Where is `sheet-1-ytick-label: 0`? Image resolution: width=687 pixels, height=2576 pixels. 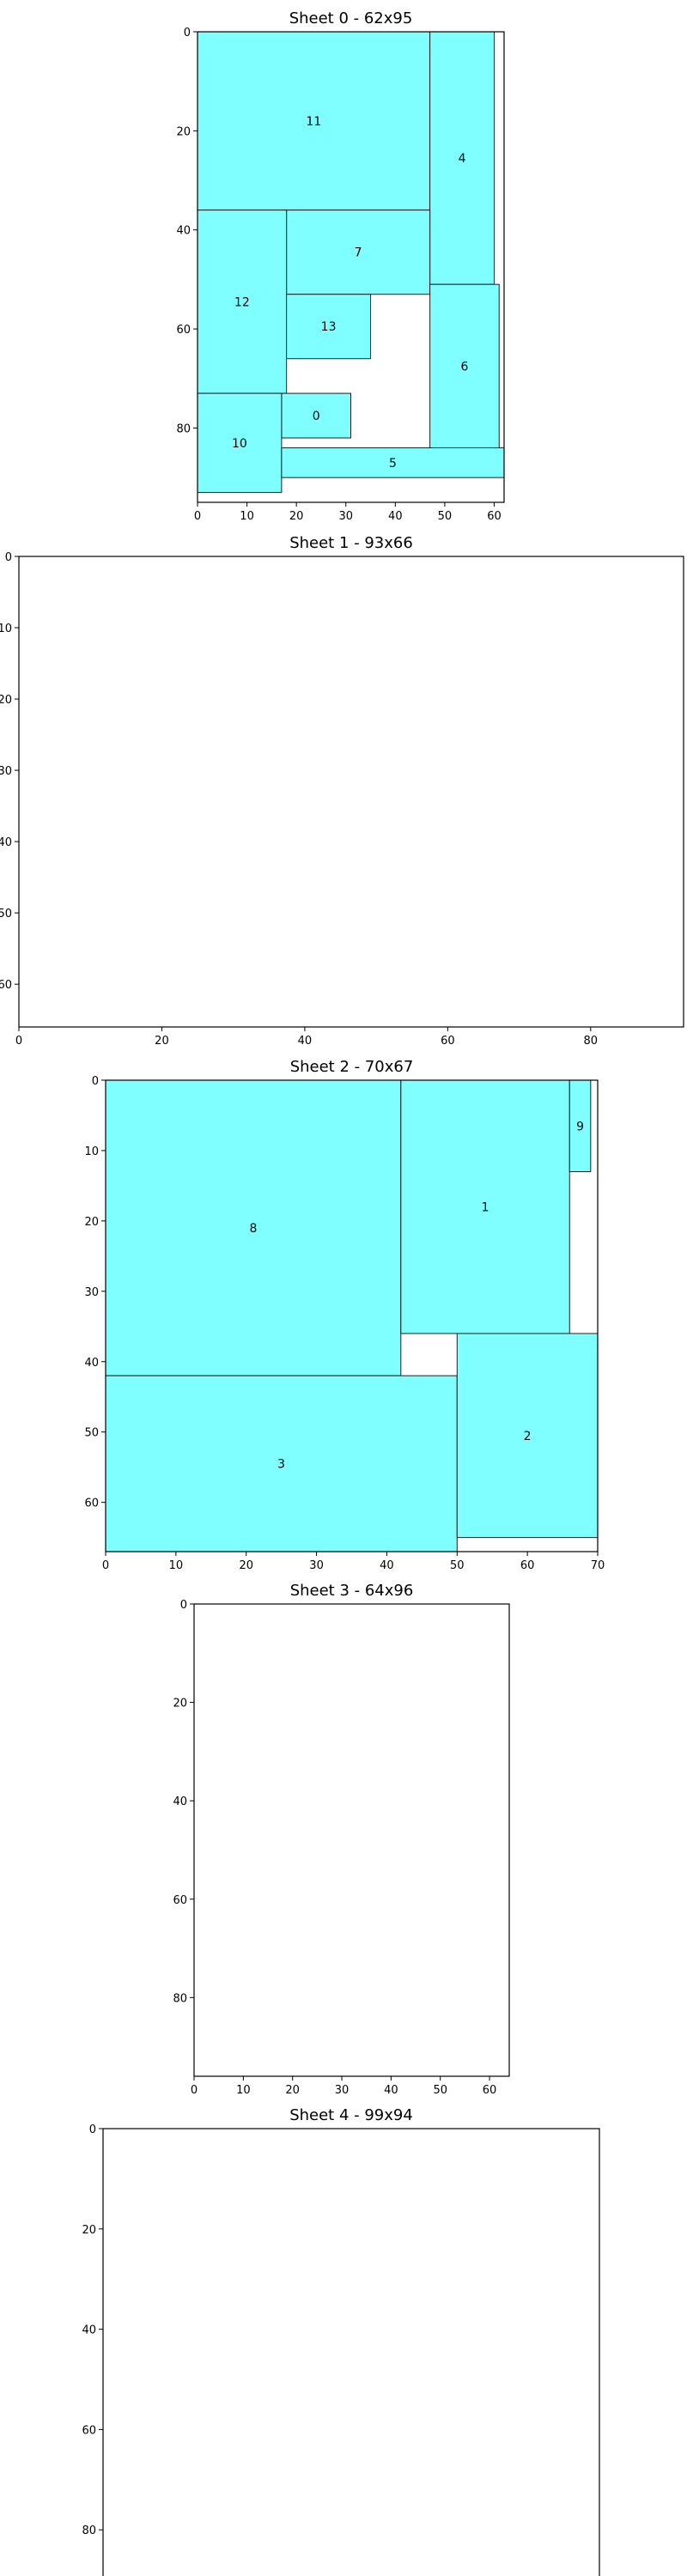 sheet-1-ytick-label: 0 is located at coordinates (8, 557).